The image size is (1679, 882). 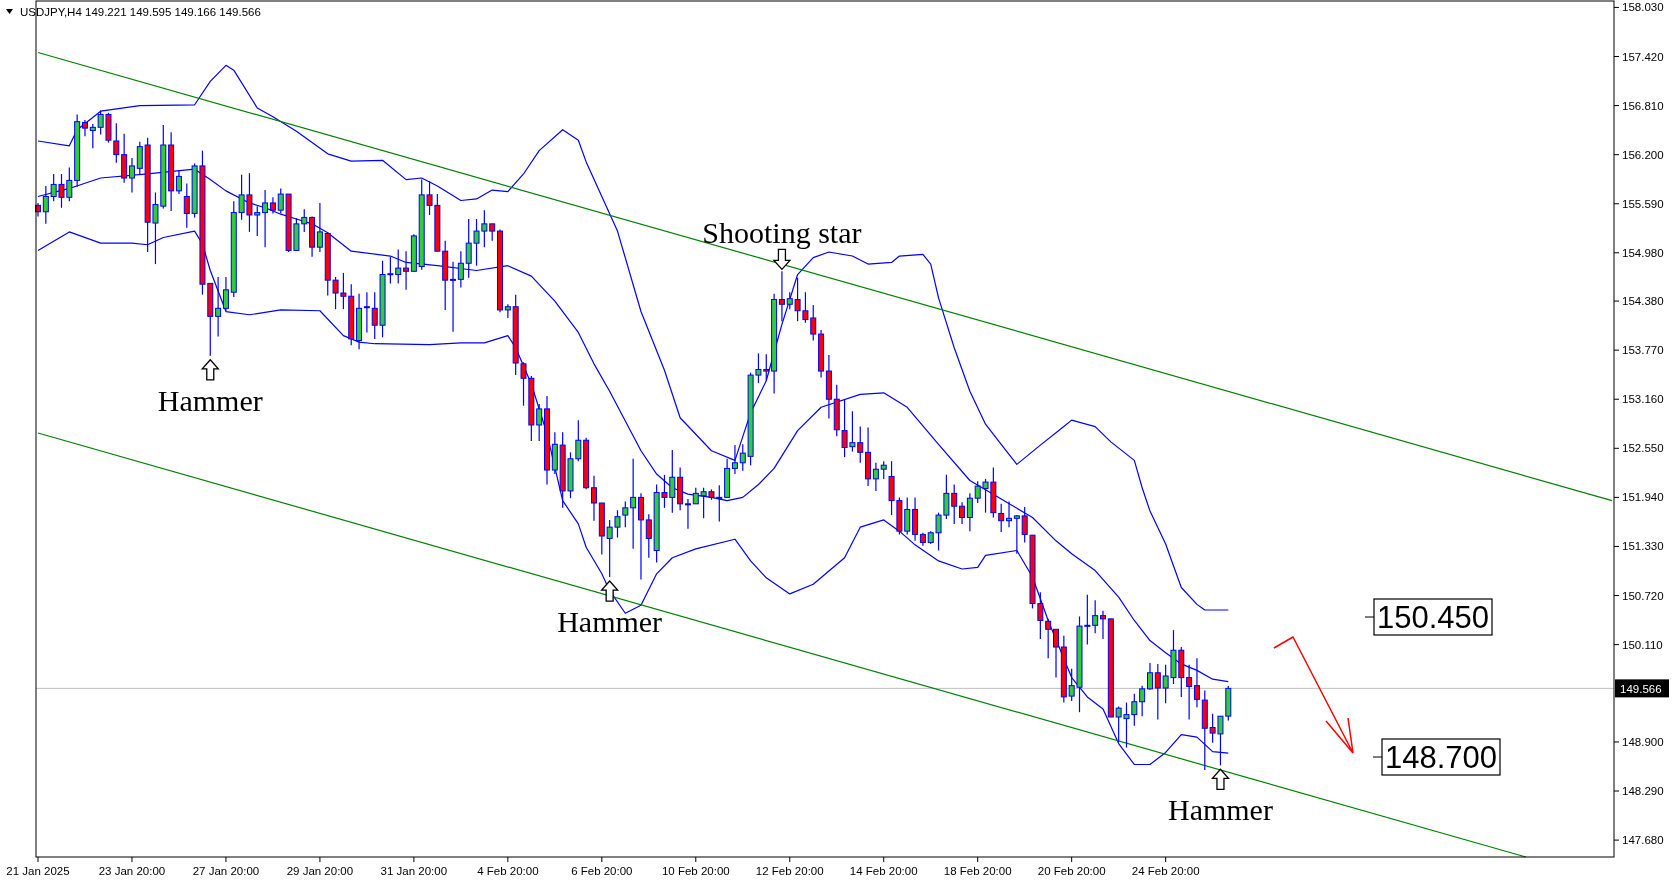 I want to click on y-tick-label: 154.980, so click(x=1643, y=252).